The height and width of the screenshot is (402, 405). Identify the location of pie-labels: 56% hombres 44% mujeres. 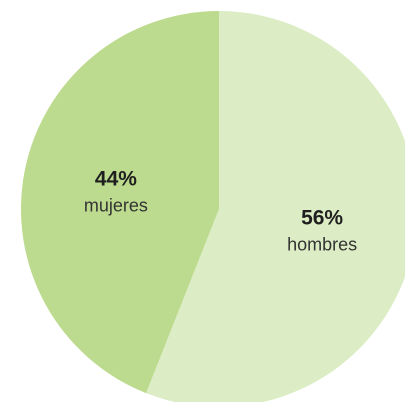
(220, 210).